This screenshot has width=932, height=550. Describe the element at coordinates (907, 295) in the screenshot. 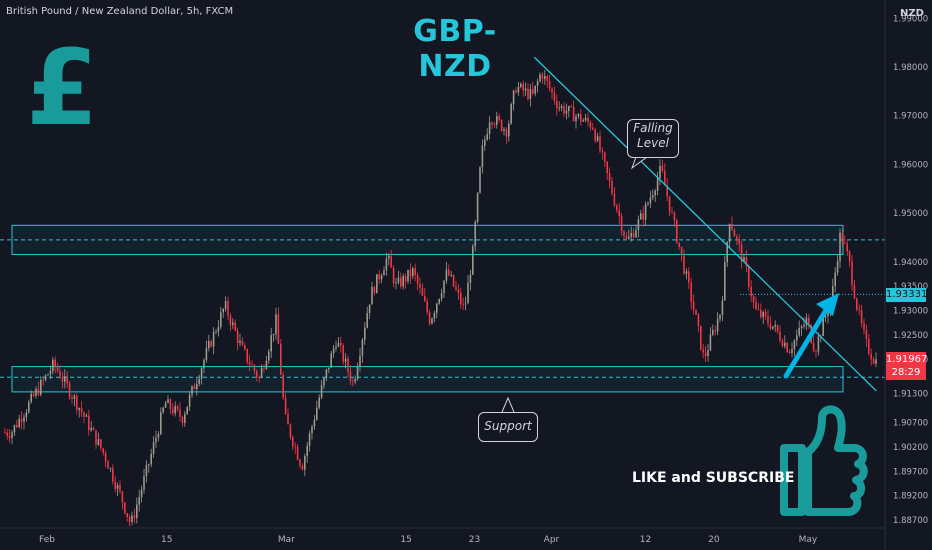

I see `target-price-tag: 1.93331` at that location.